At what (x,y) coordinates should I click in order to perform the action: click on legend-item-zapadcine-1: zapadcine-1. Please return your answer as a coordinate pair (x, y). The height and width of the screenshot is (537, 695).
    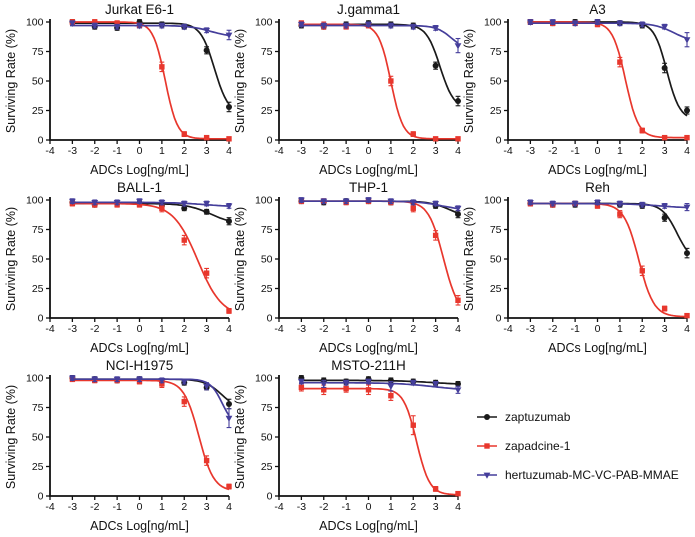
    Looking at the image, I should click on (582, 446).